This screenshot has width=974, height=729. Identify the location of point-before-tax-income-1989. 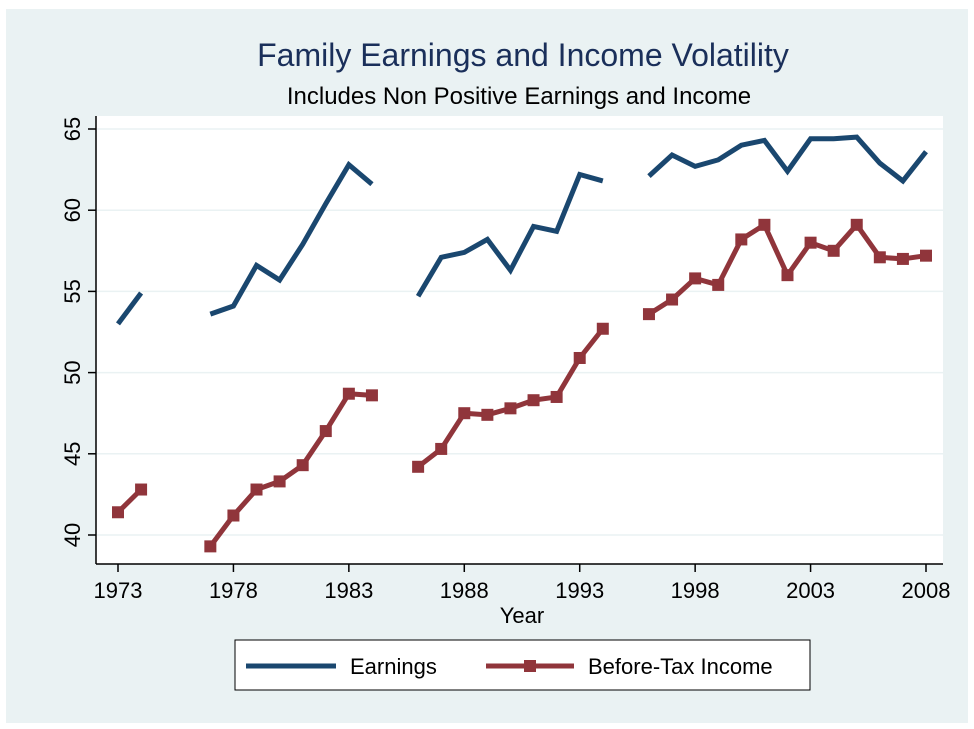
(487, 414).